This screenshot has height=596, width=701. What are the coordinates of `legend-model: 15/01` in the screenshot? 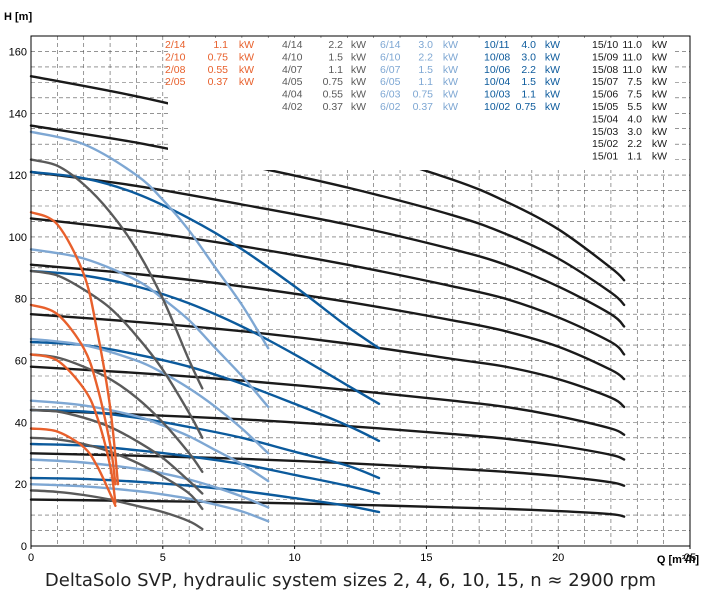 It's located at (605, 157).